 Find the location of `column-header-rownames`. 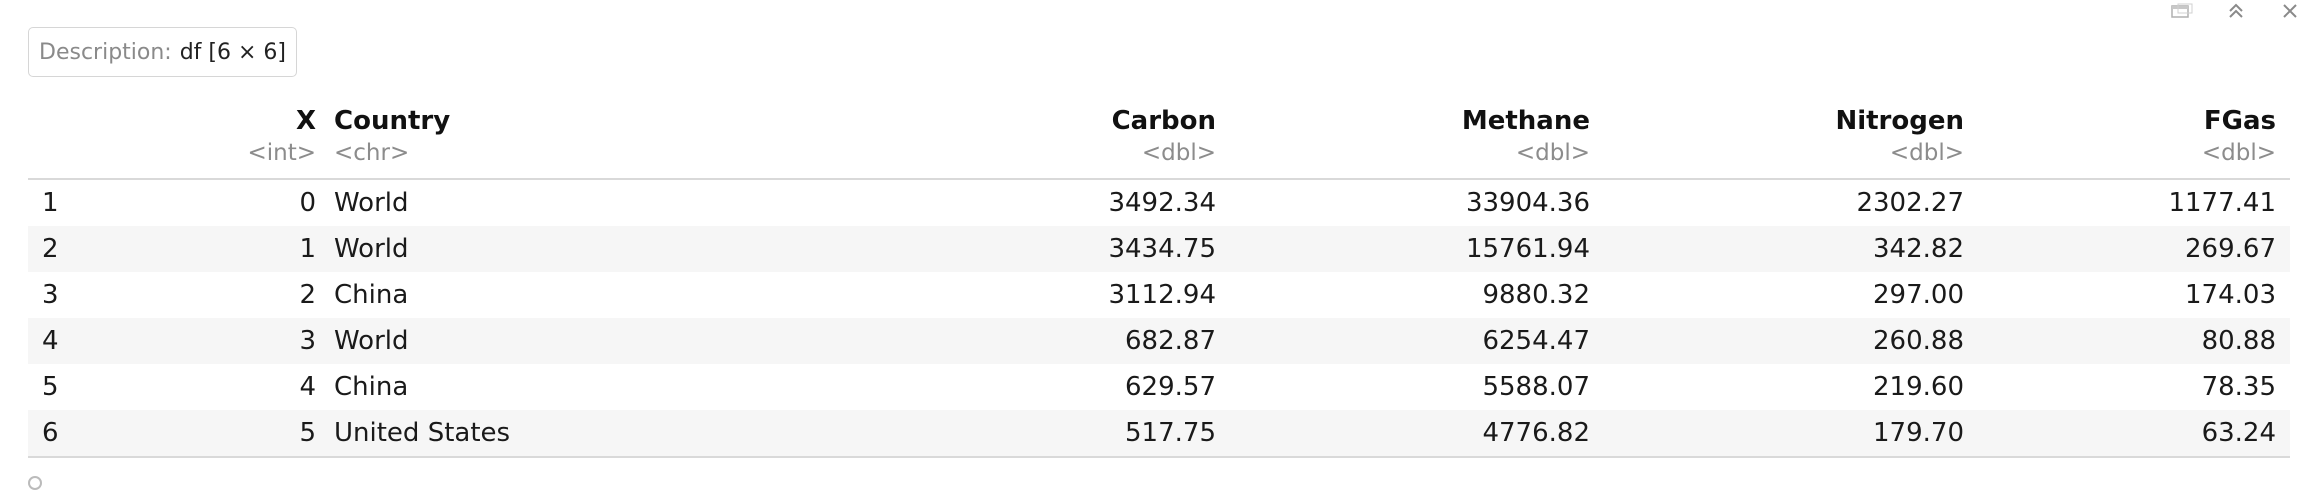

column-header-rownames is located at coordinates (130, 141).